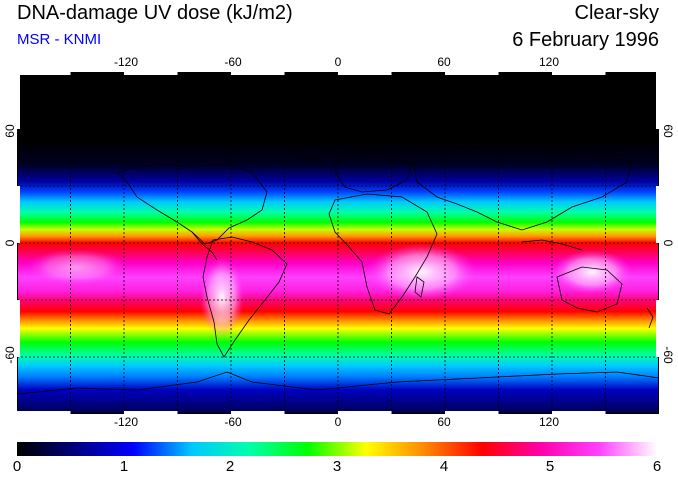  Describe the element at coordinates (126, 422) in the screenshot. I see `lon-label-bottom: -120` at that location.